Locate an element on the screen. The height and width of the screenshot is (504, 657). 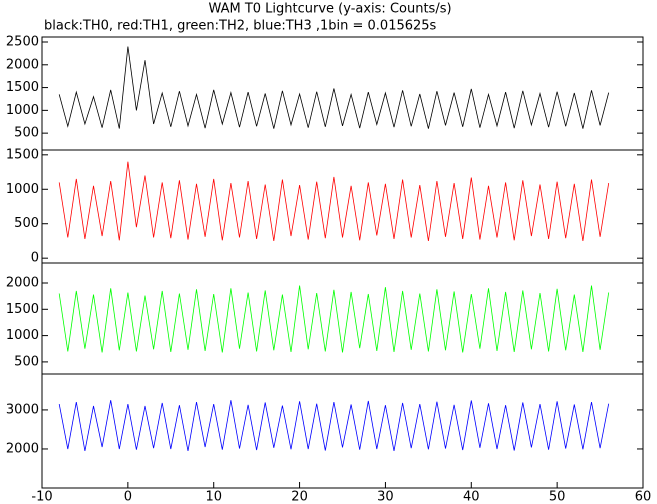
x-tick-label: 10 is located at coordinates (213, 497).